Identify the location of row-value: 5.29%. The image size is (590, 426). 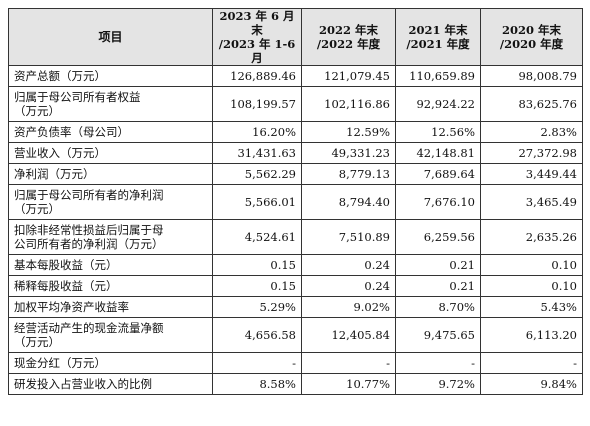
(257, 307).